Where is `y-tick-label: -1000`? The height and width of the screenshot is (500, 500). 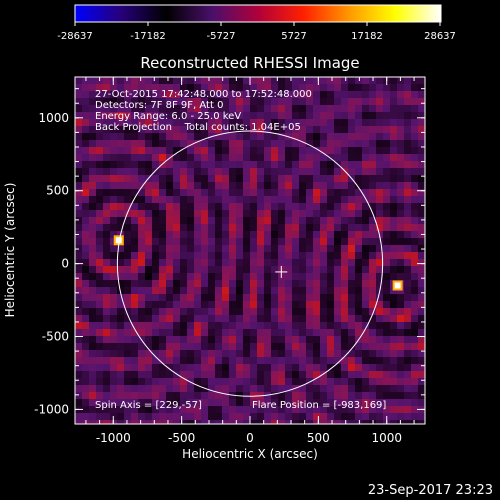 y-tick-label: -1000 is located at coordinates (51, 409).